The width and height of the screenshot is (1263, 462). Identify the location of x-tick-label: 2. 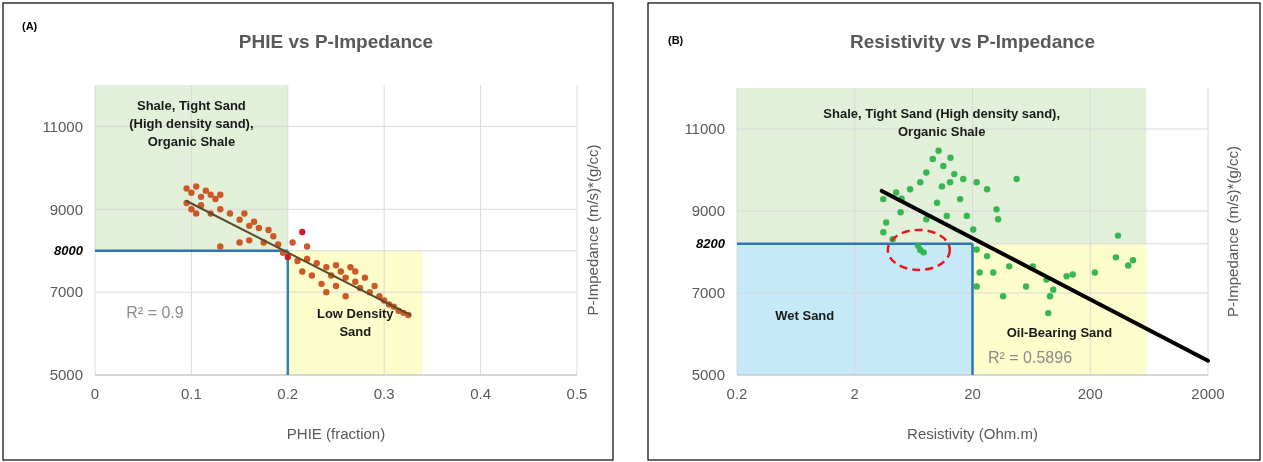
(854, 393).